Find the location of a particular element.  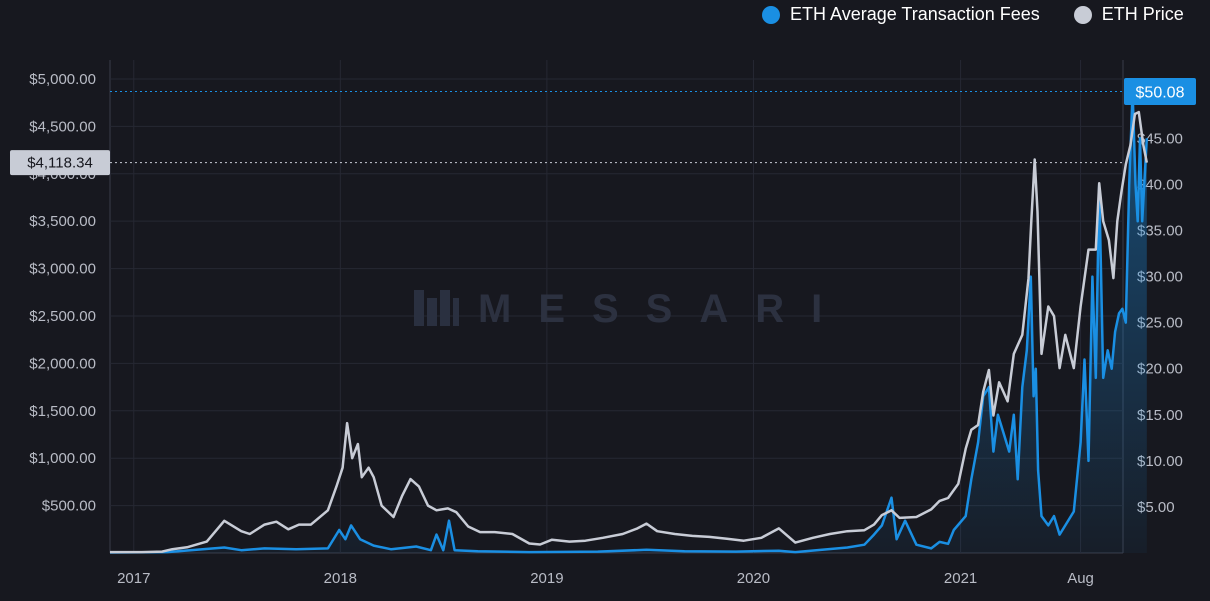

fees-value-badge-text: $50.08 is located at coordinates (1160, 93).